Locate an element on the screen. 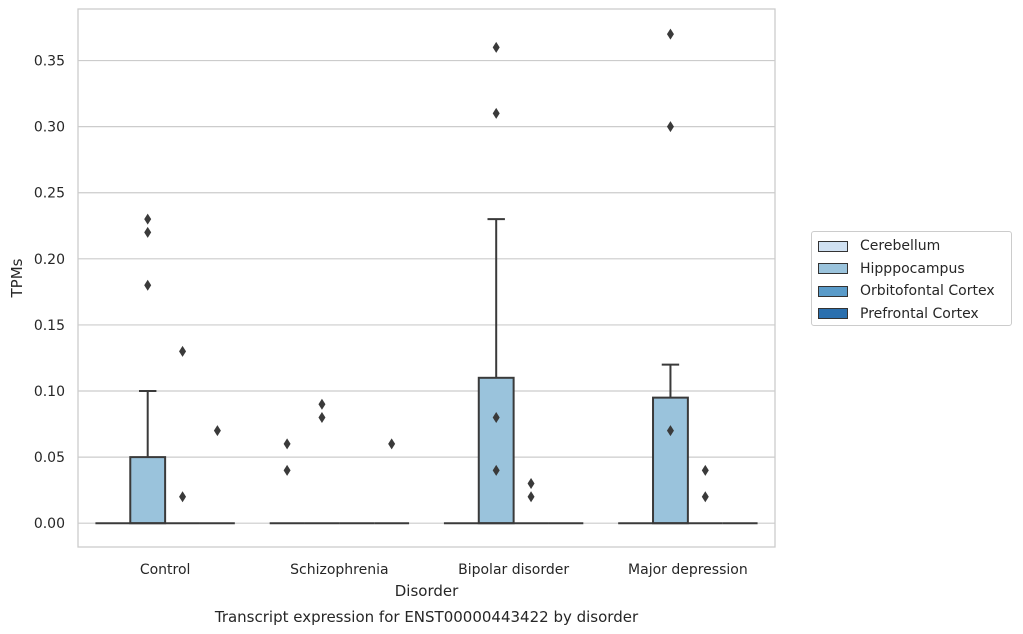 This screenshot has width=1023, height=634. x-tick-label: Schizophrenia is located at coordinates (339, 570).